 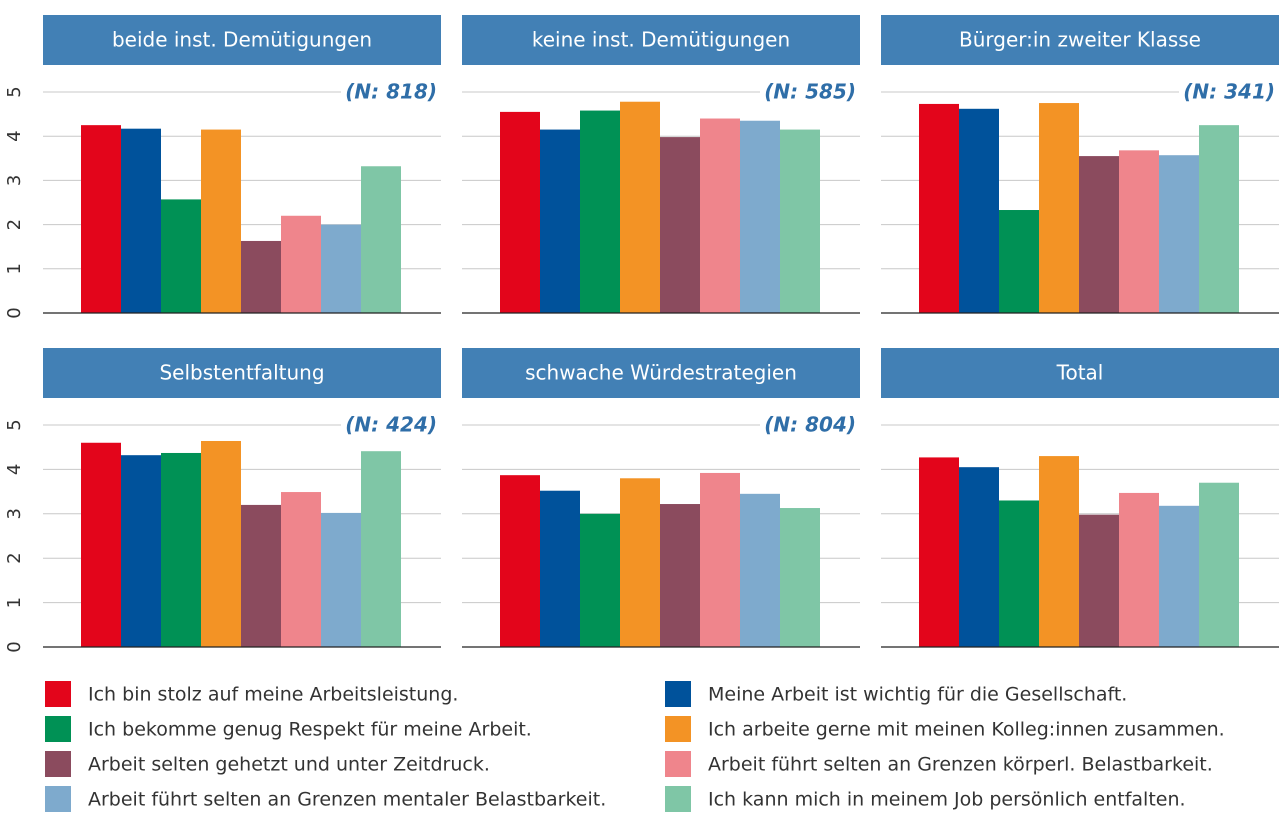 I want to click on panel-title: Total, so click(x=1080, y=373).